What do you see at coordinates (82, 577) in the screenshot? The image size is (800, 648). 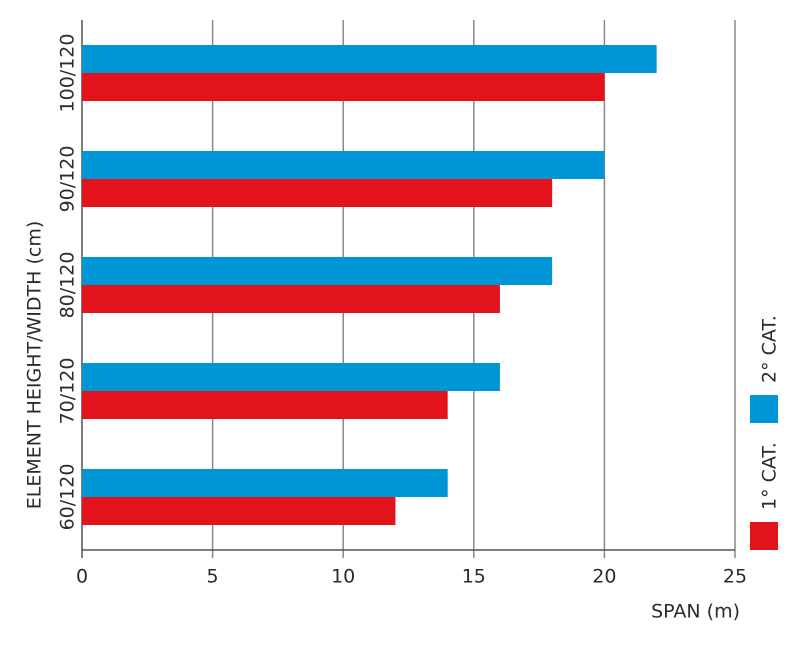 I see `x-tick-label: 0` at bounding box center [82, 577].